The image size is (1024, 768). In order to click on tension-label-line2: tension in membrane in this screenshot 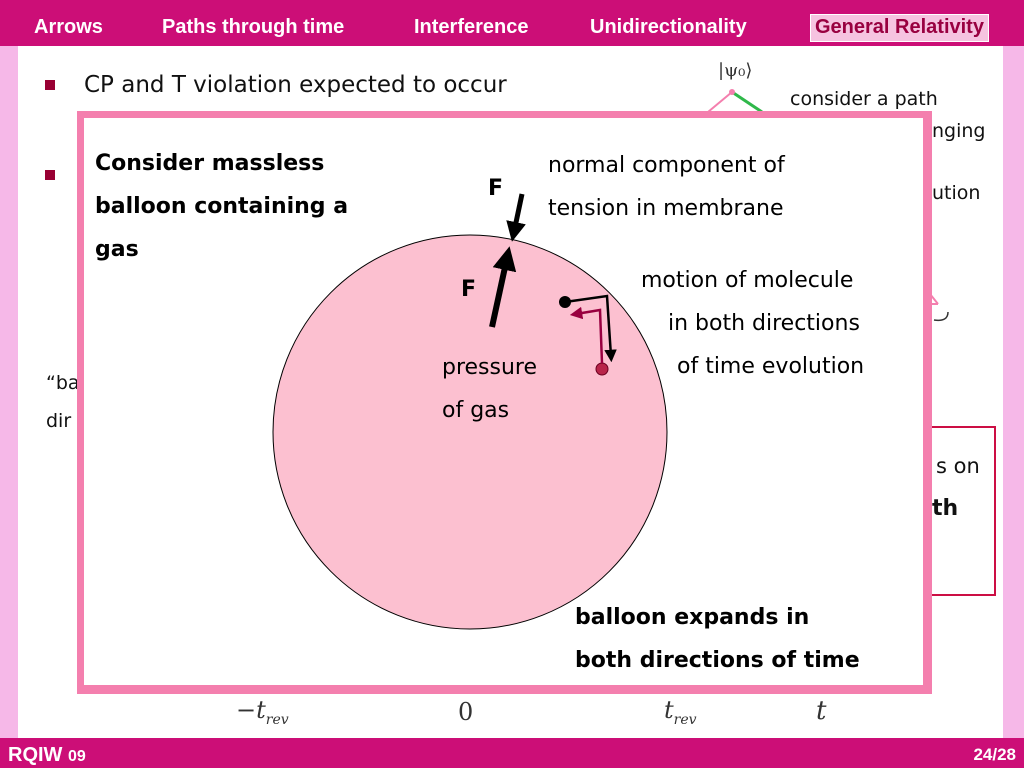, I will do `click(666, 208)`.